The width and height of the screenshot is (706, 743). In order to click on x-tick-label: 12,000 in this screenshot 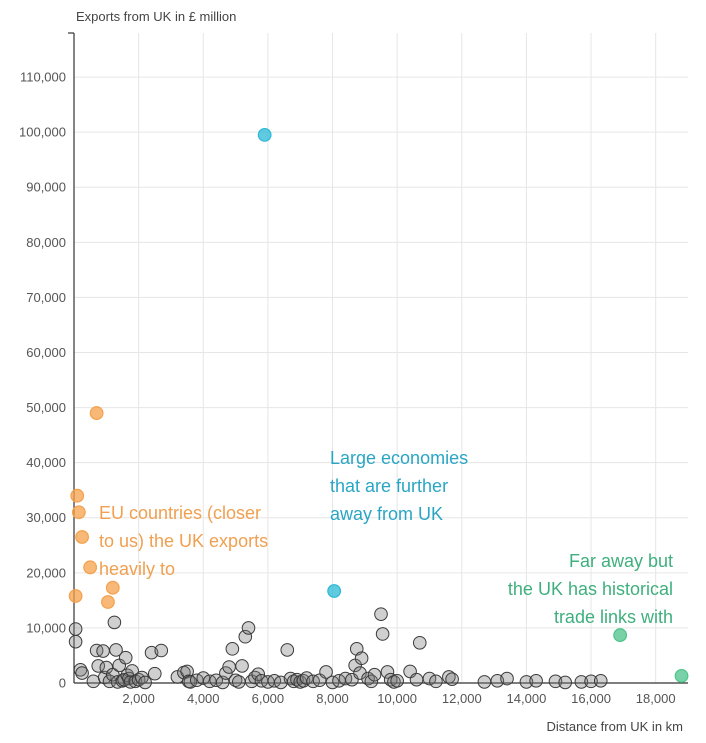, I will do `click(462, 698)`.